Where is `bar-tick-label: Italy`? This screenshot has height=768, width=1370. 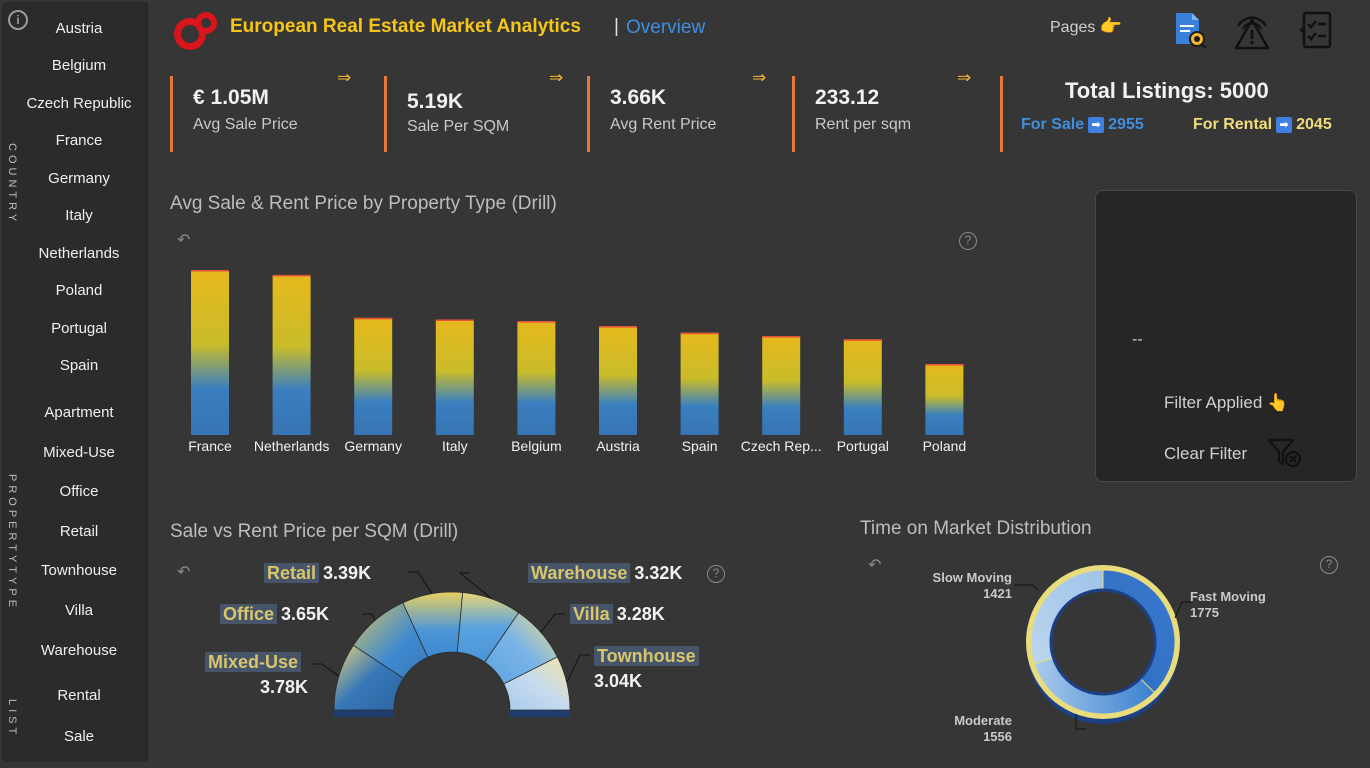
bar-tick-label: Italy is located at coordinates (454, 446).